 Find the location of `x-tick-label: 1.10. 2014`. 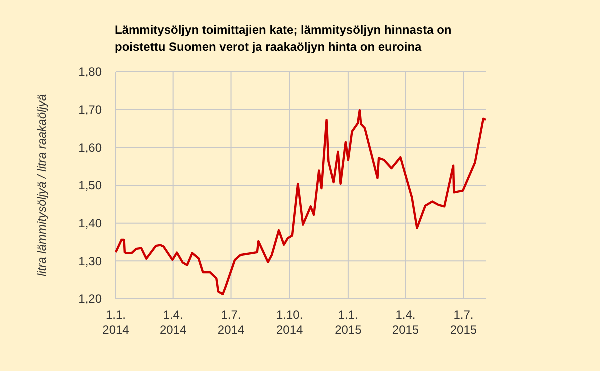

x-tick-label: 1.10. 2014 is located at coordinates (290, 322).